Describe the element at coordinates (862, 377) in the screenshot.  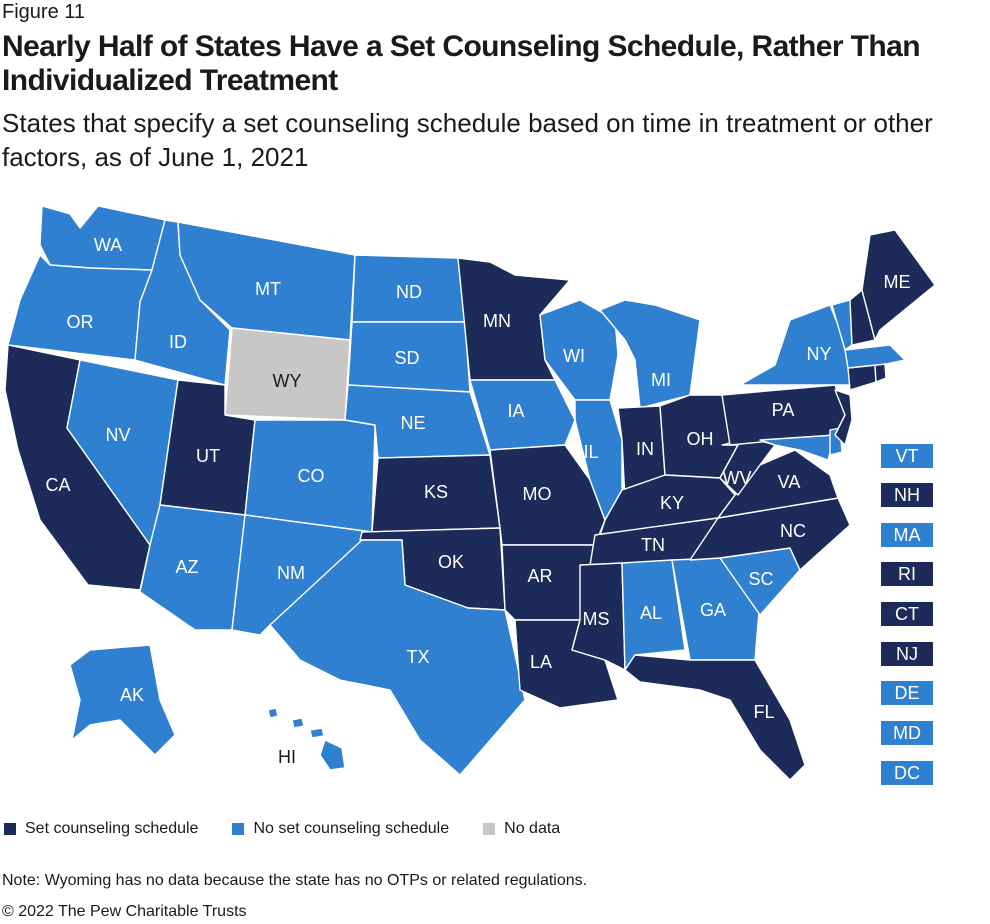
I see `state-CT` at that location.